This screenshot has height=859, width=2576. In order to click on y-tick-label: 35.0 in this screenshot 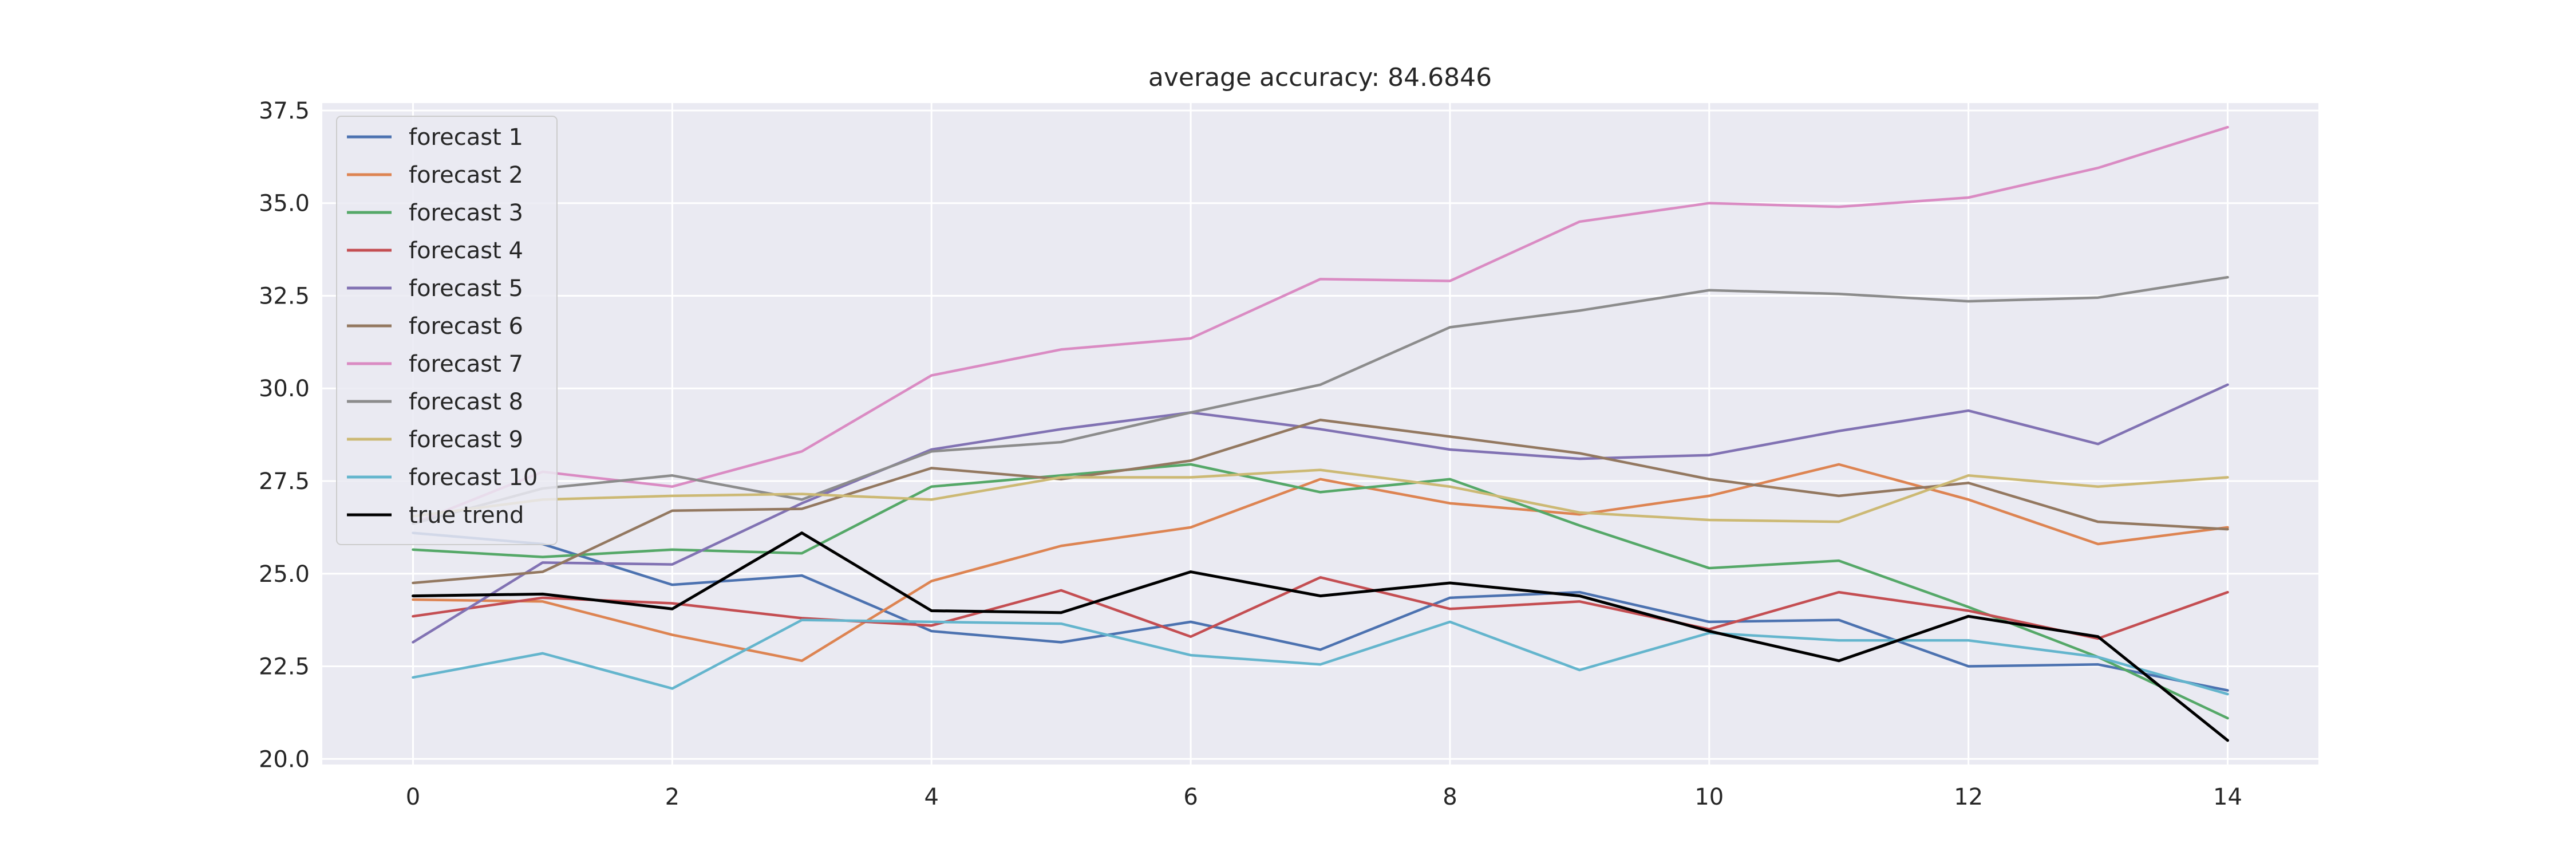, I will do `click(284, 204)`.